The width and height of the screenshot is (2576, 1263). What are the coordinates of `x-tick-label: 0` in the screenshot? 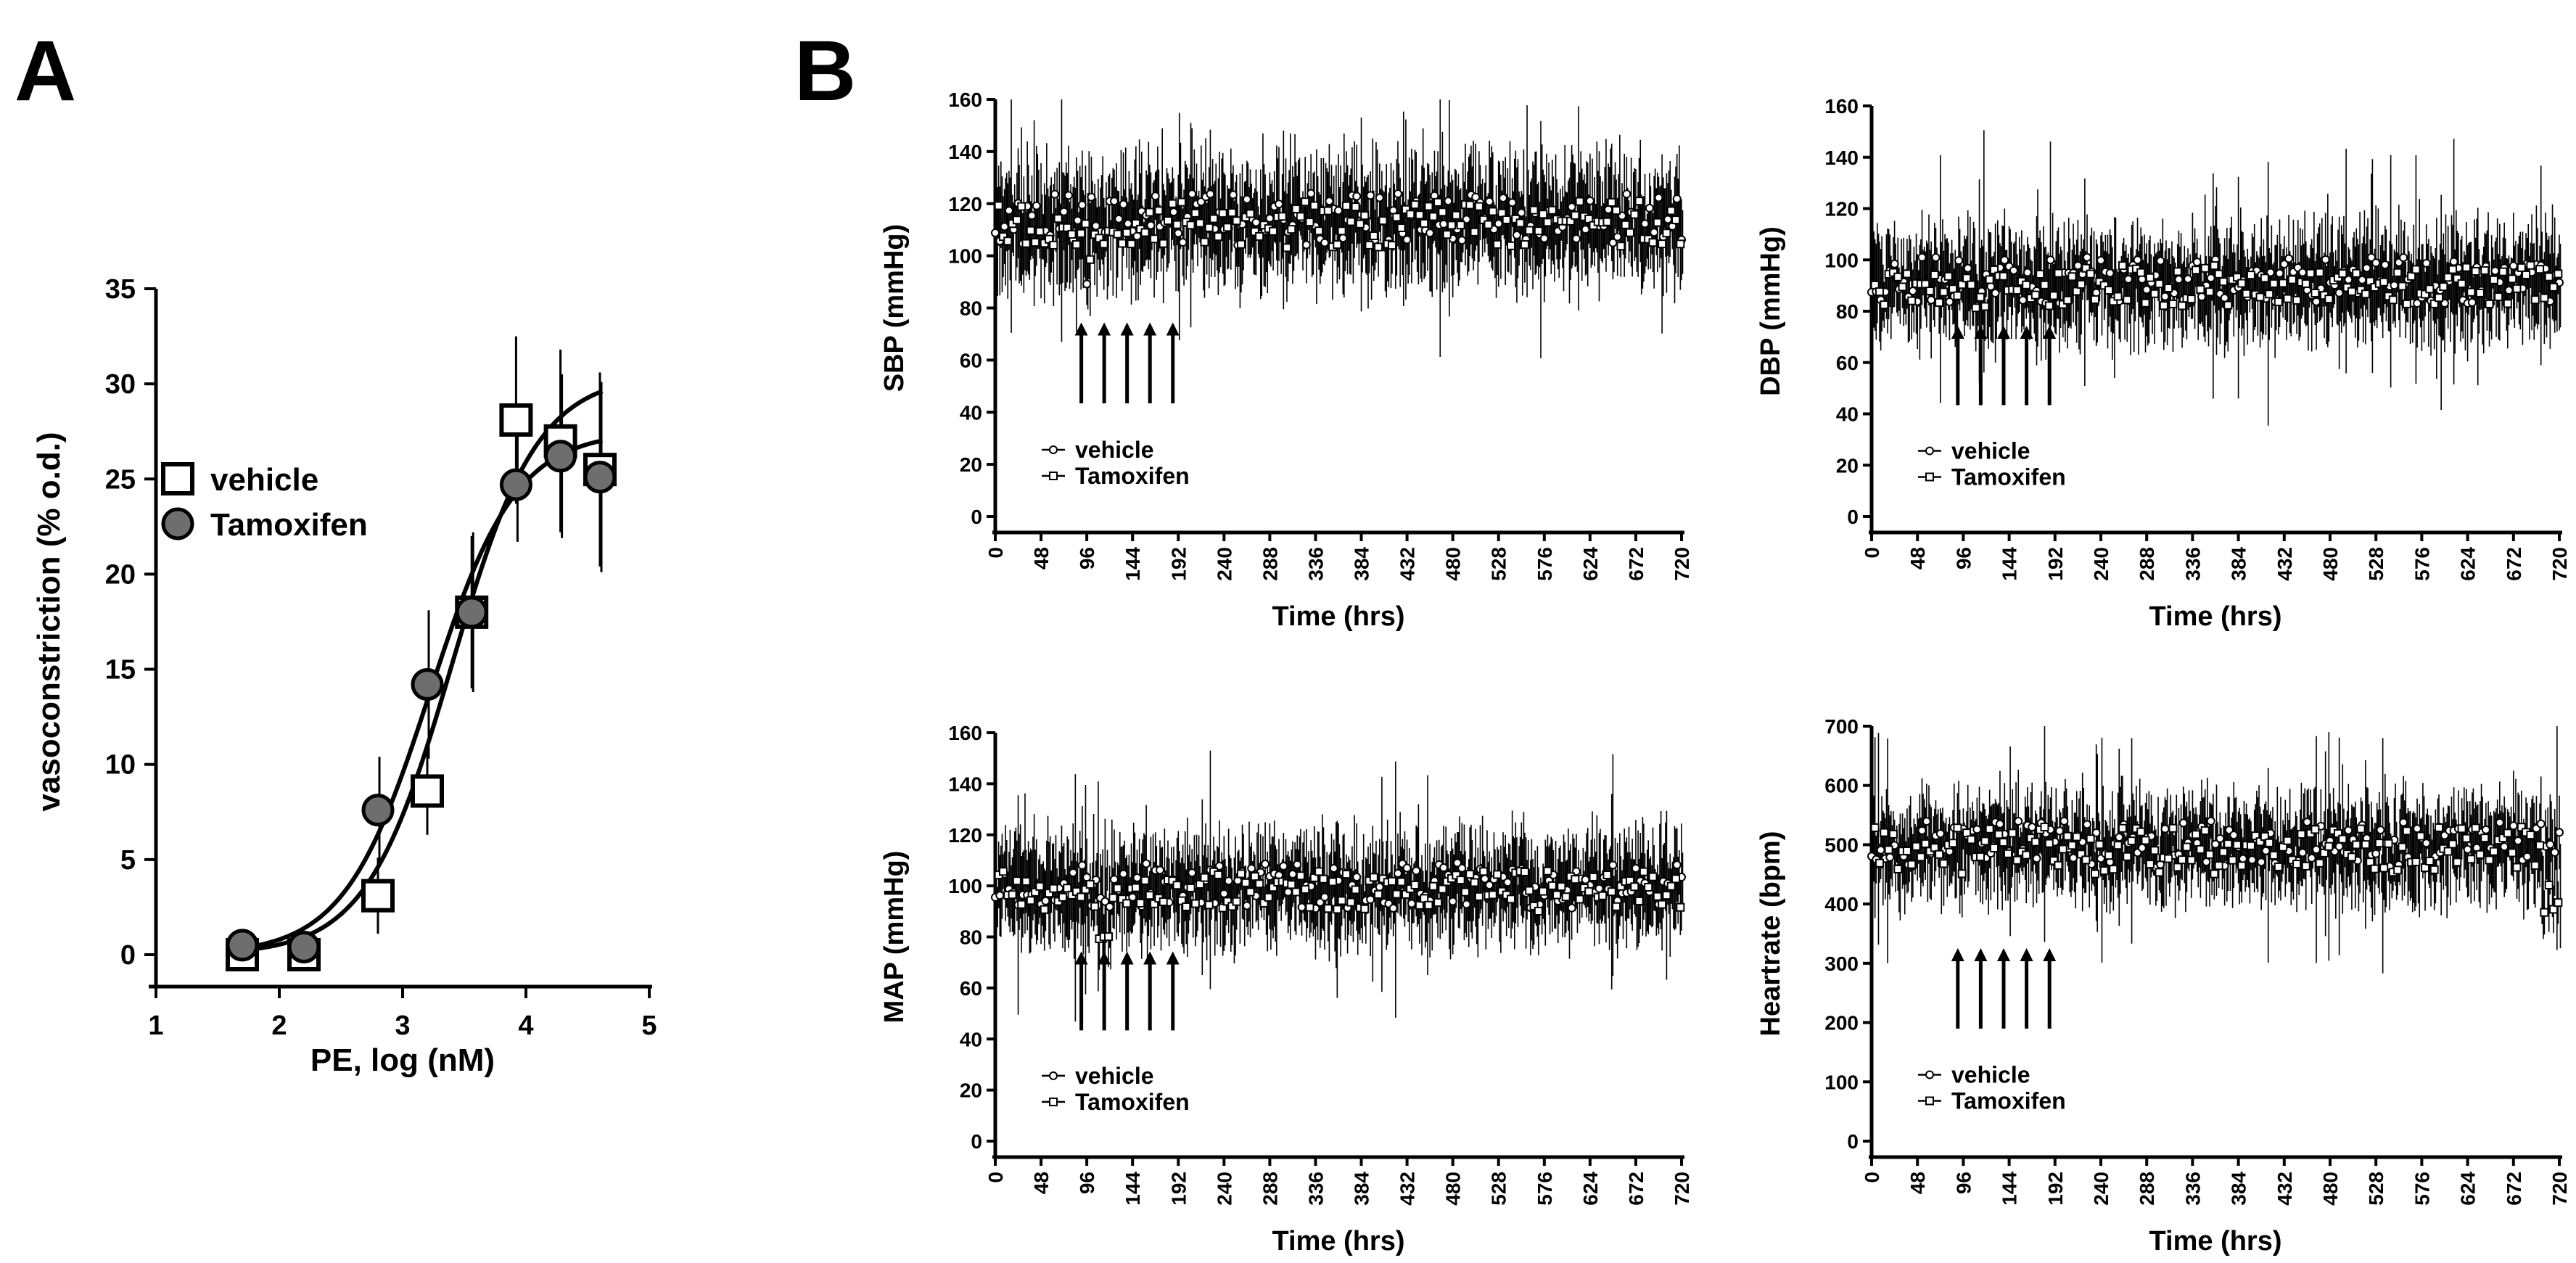 It's located at (995, 553).